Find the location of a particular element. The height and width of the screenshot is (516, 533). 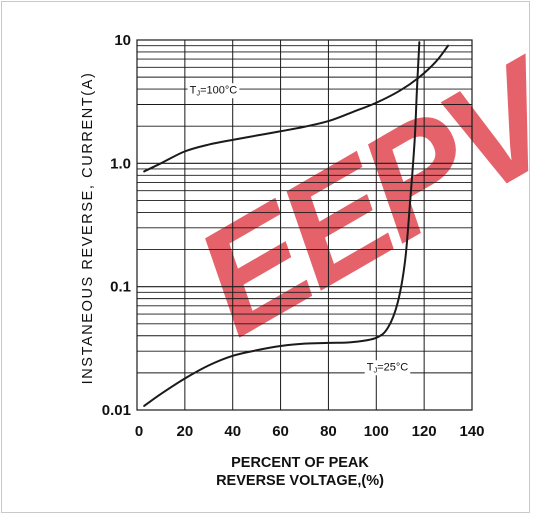

y-tick-label: 0.01 is located at coordinates (116, 410).